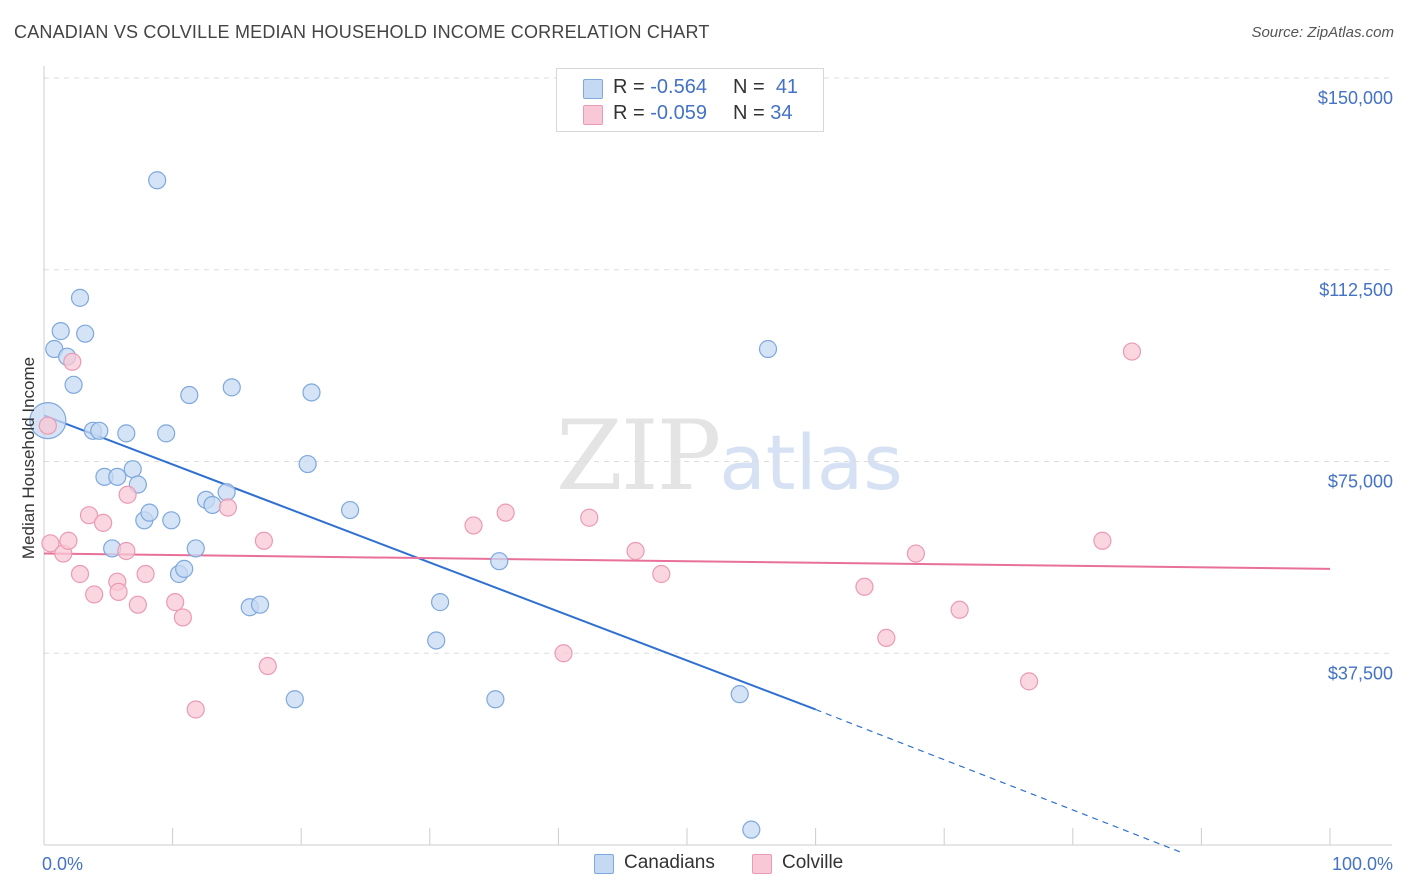  What do you see at coordinates (687, 561) in the screenshot?
I see `trendline-colville` at bounding box center [687, 561].